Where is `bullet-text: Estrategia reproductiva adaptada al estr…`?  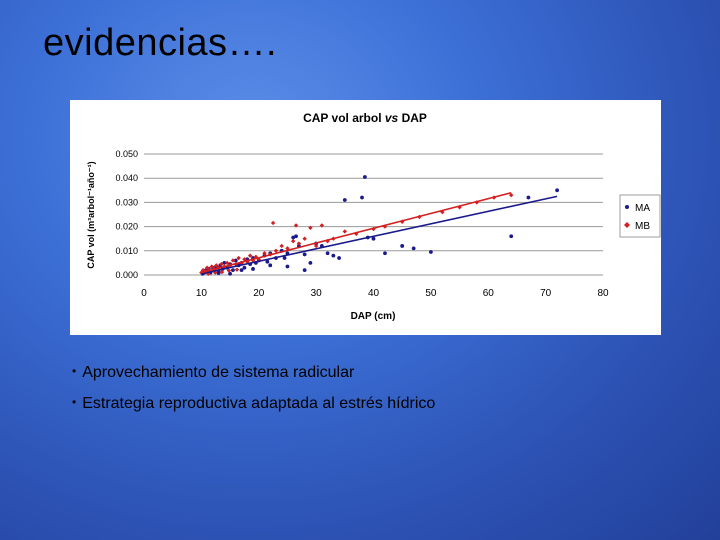
bullet-text: Estrategia reproductiva adaptada al estr… is located at coordinates (259, 403).